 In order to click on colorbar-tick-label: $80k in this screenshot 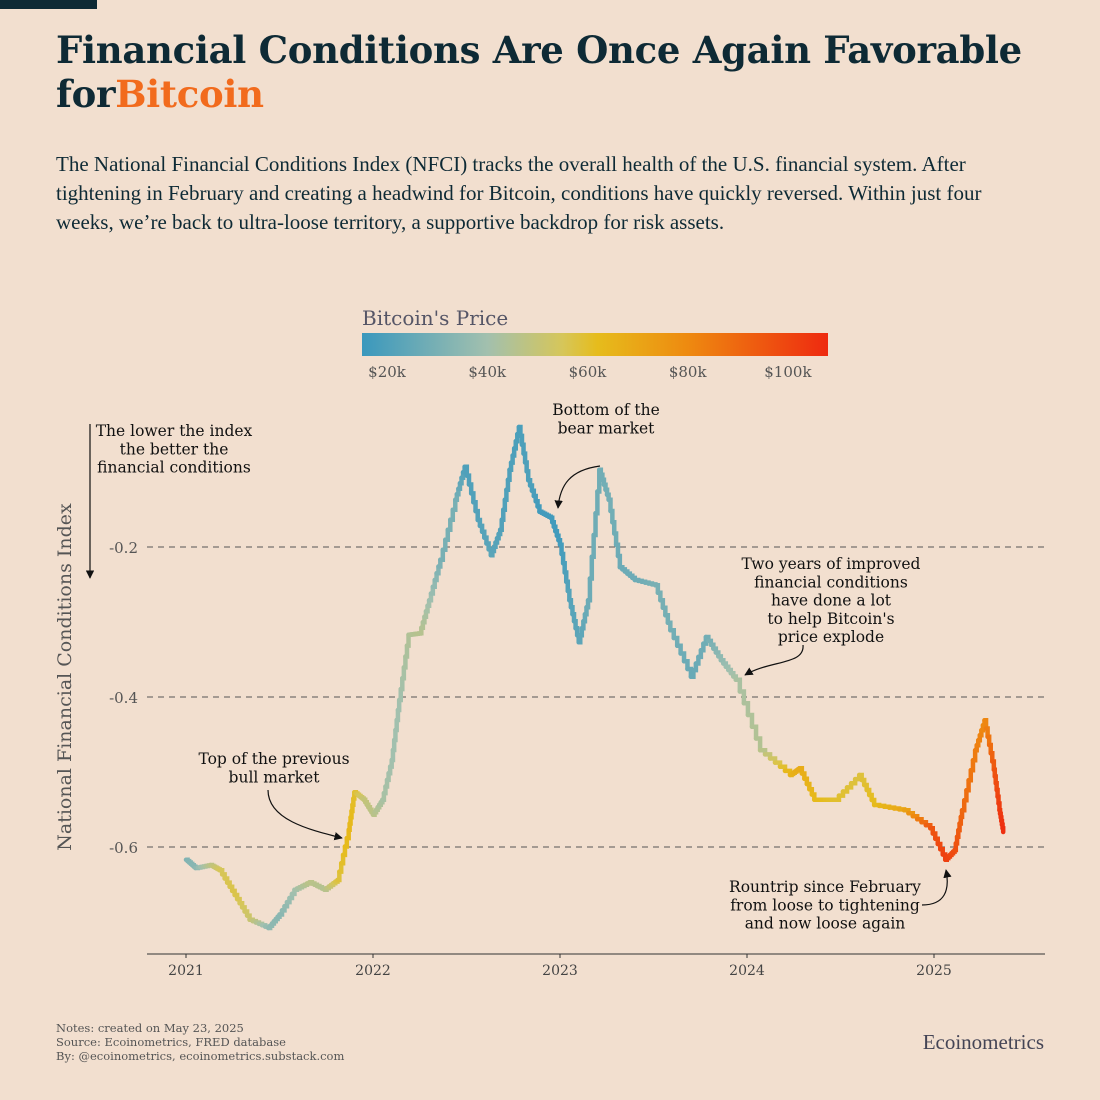, I will do `click(688, 372)`.